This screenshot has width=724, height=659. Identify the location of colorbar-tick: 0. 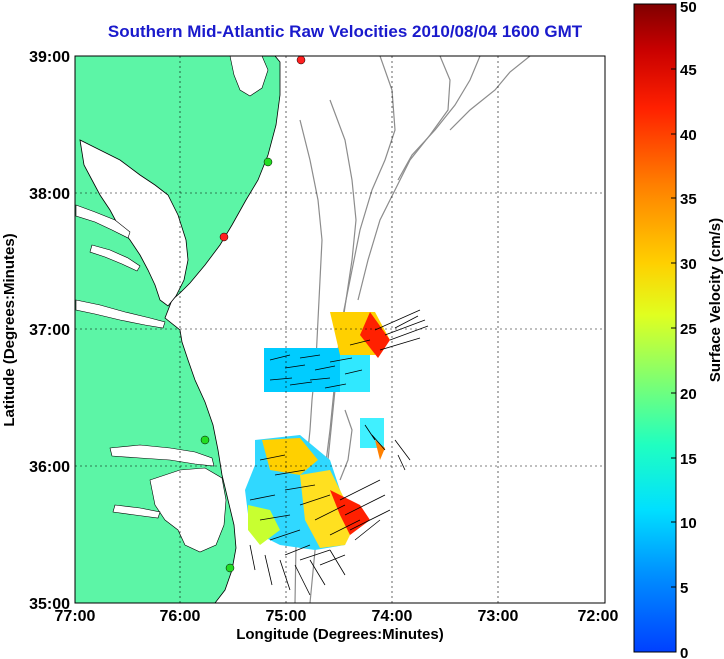
(684, 652).